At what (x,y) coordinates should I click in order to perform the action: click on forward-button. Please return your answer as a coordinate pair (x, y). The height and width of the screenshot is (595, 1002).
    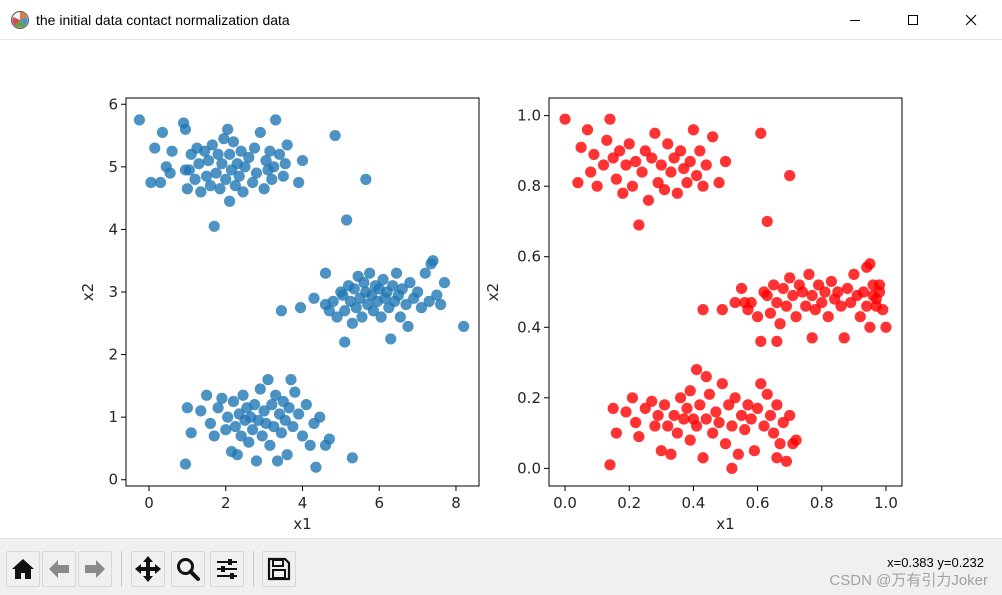
    Looking at the image, I should click on (95, 569).